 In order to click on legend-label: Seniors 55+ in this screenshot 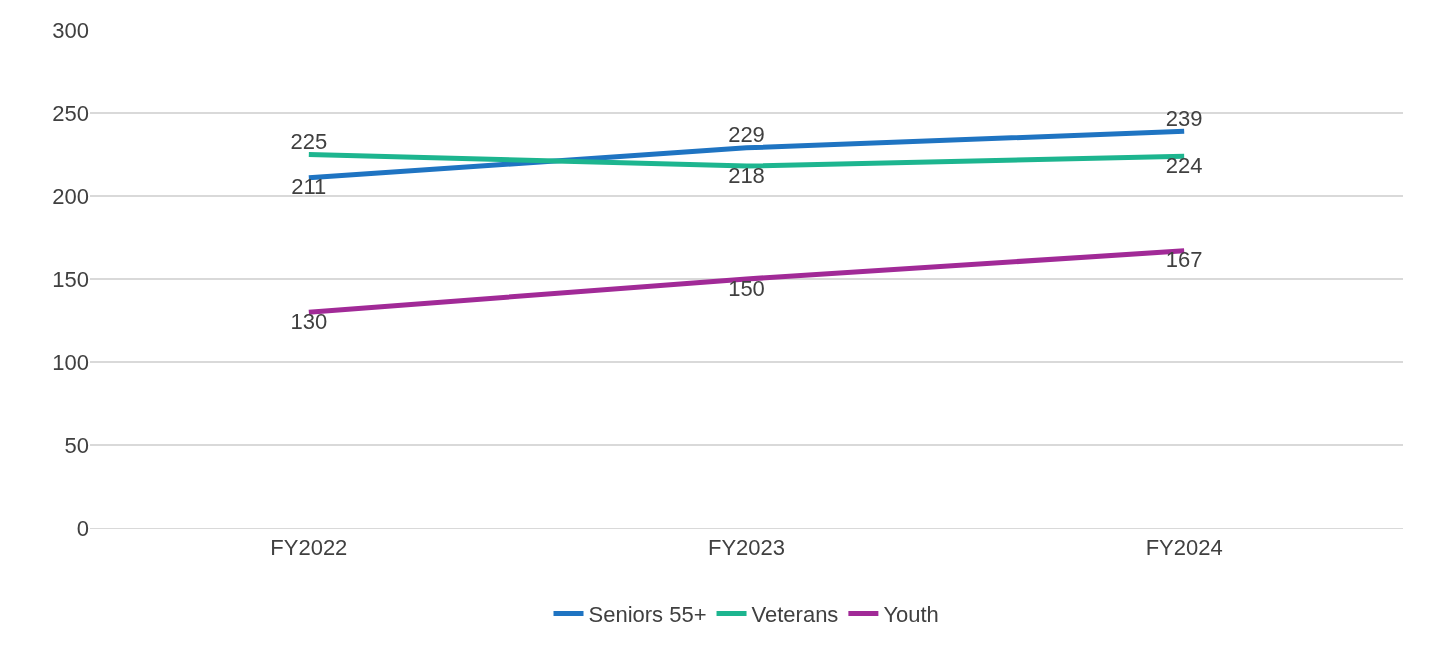, I will do `click(647, 615)`.